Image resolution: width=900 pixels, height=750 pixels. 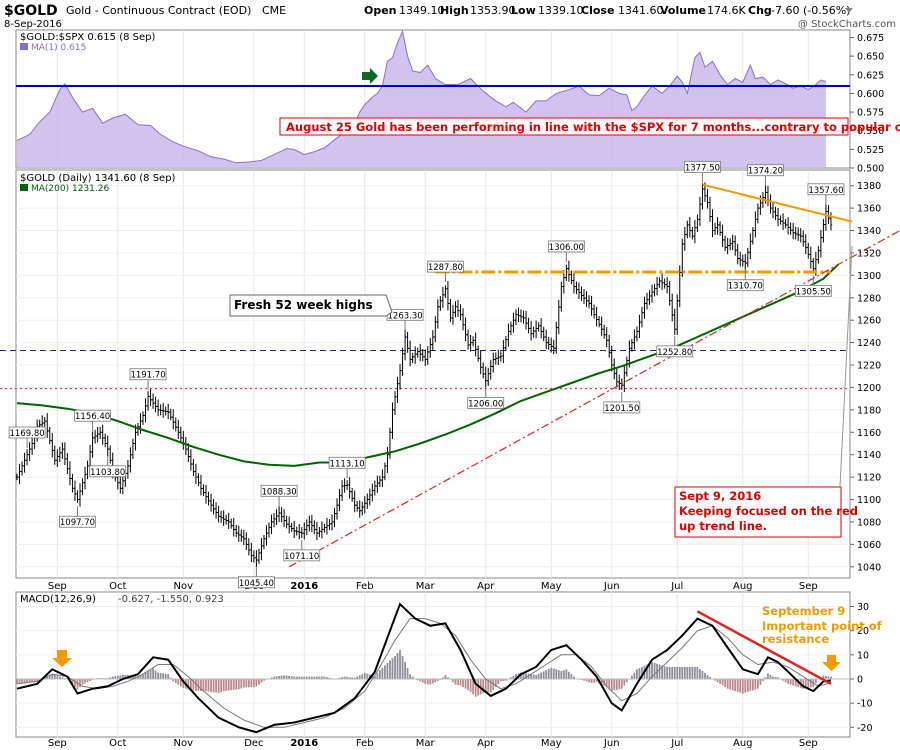 What do you see at coordinates (422, 10) in the screenshot?
I see `open-value: 1349.10` at bounding box center [422, 10].